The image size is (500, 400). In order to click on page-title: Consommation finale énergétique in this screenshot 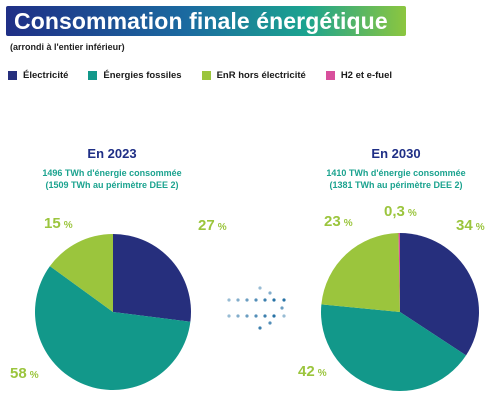, I will do `click(201, 21)`.